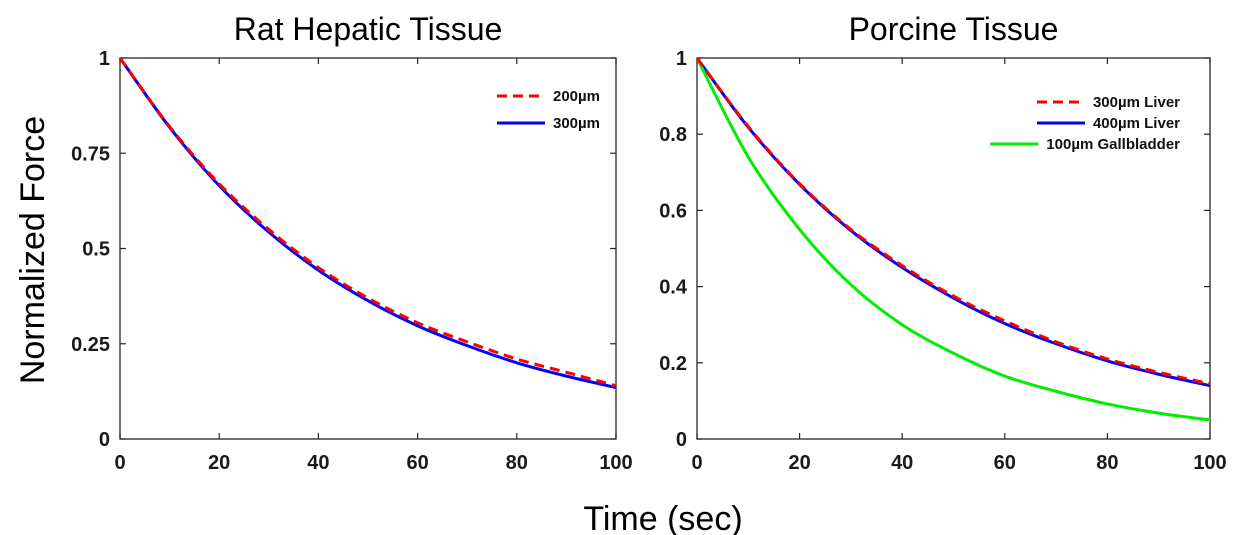 This screenshot has height=535, width=1246. Describe the element at coordinates (673, 135) in the screenshot. I see `y-tick-label: 0.8` at that location.